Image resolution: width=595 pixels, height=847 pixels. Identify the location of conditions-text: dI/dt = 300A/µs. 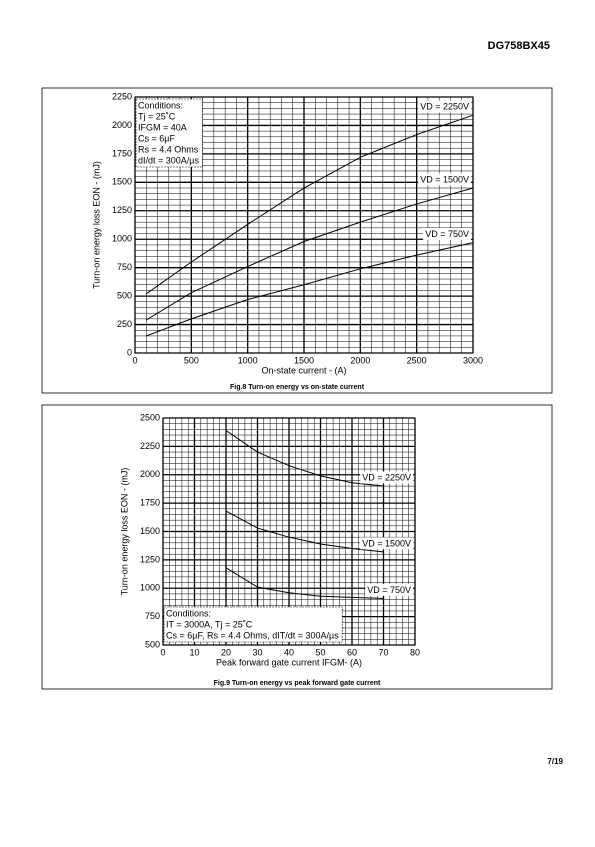
(168, 160).